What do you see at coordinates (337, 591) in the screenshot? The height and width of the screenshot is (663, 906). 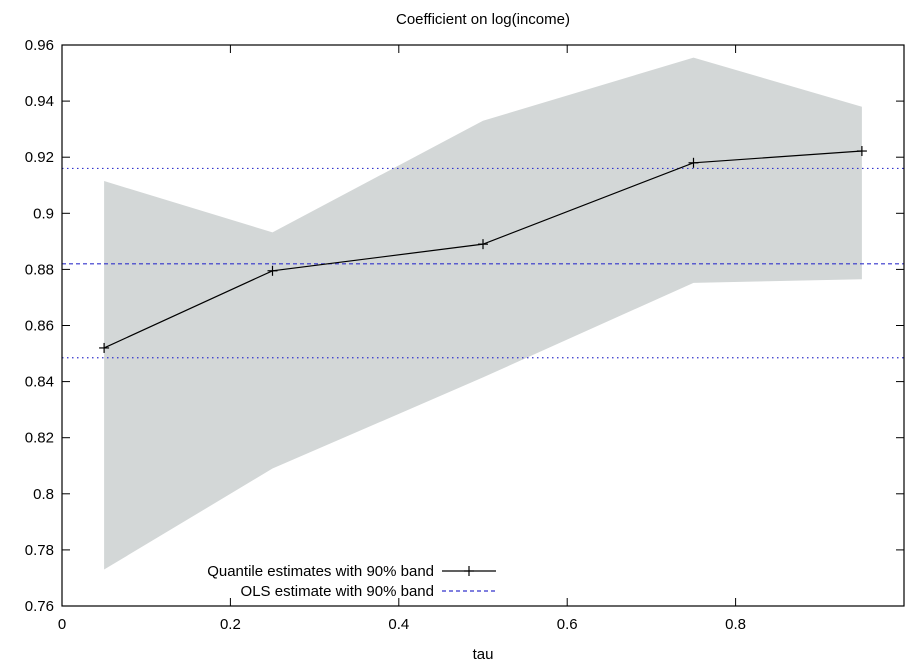 I see `legend-label-ols: OLS estimate with 90% band` at bounding box center [337, 591].